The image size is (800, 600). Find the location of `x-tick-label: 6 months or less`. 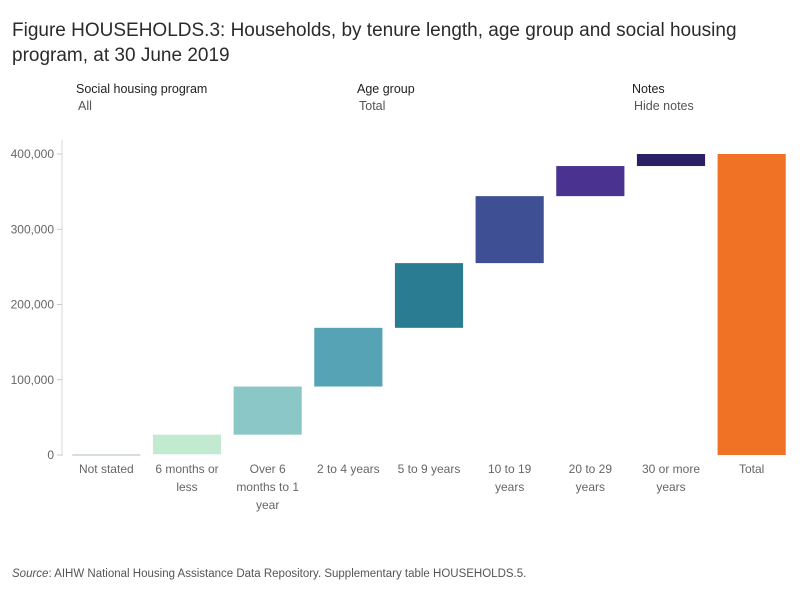

x-tick-label: 6 months or less is located at coordinates (186, 478).